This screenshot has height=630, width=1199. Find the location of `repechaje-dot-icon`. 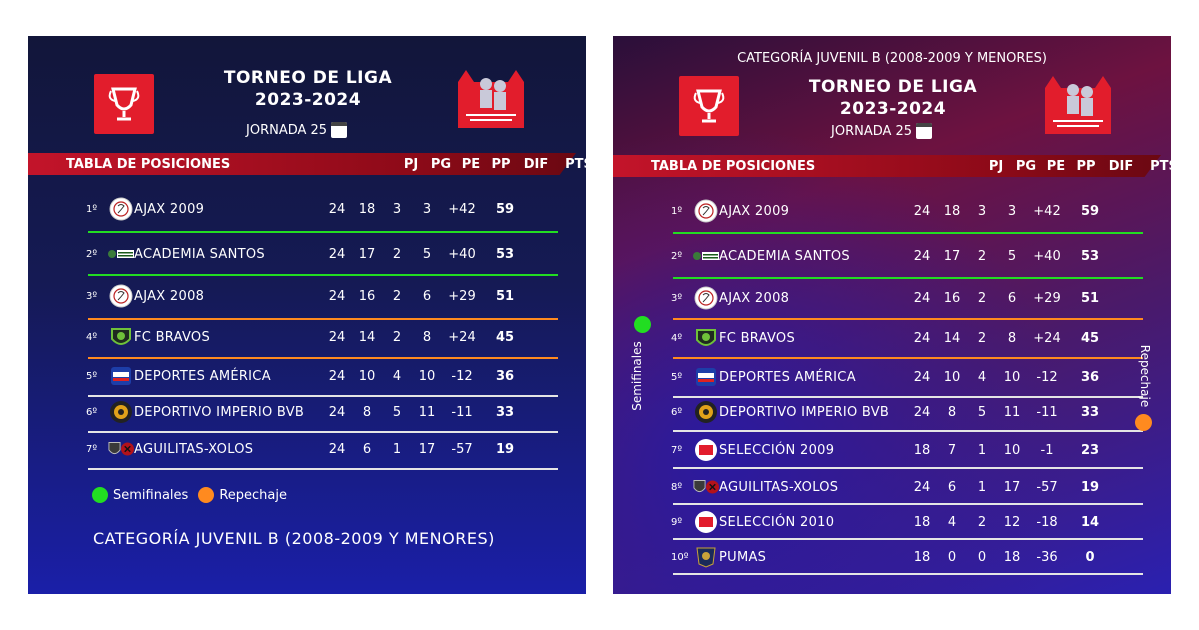

repechaje-dot-icon is located at coordinates (206, 495).